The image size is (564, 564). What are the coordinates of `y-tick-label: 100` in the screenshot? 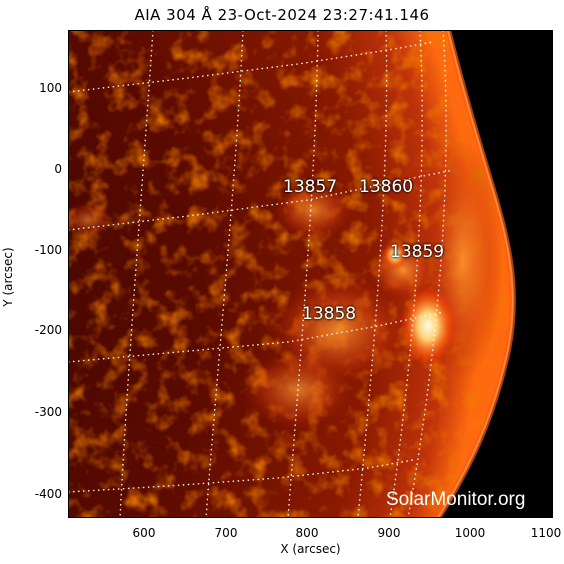 It's located at (50, 88).